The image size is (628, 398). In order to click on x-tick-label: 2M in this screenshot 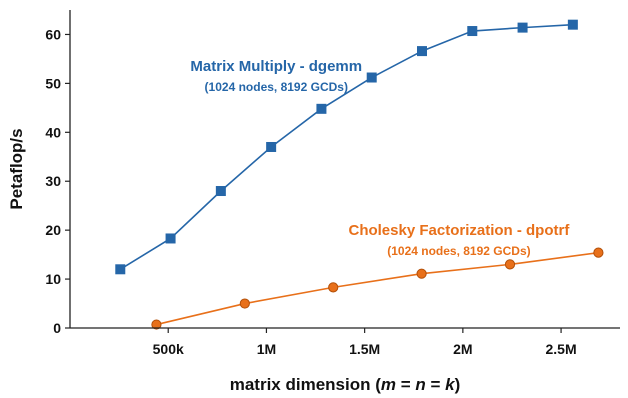, I will do `click(462, 349)`.